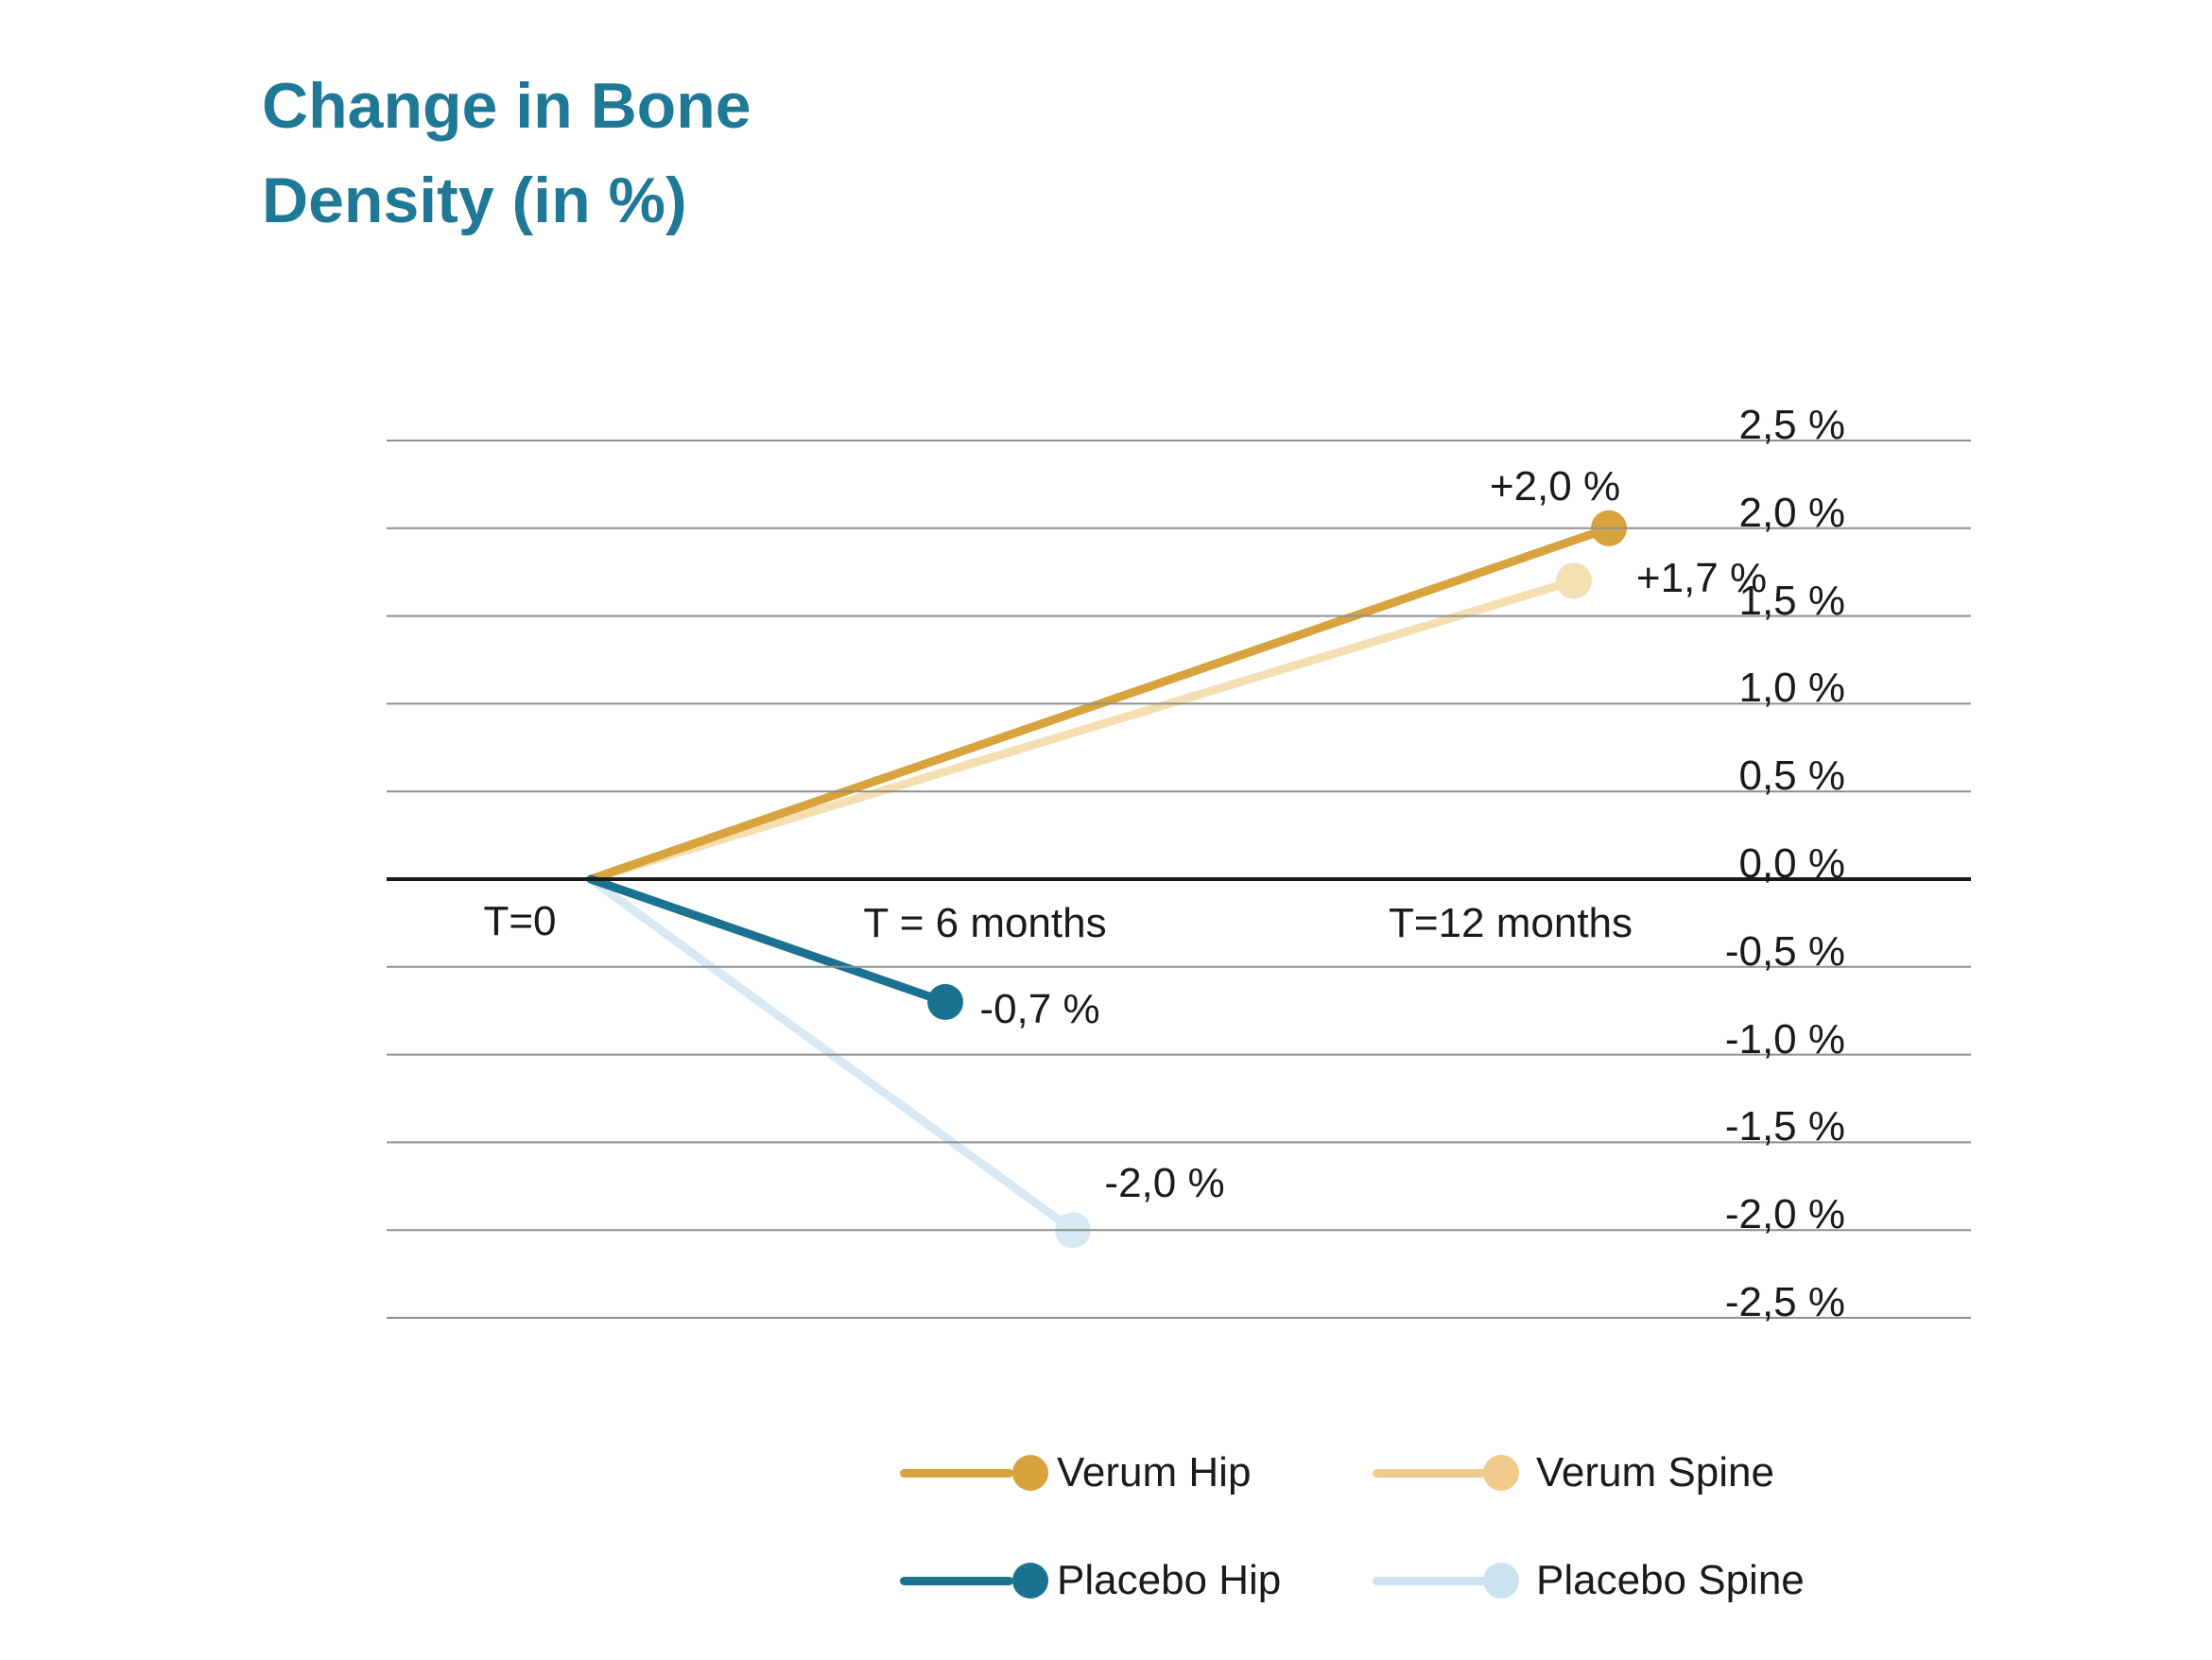 Image resolution: width=2212 pixels, height=1660 pixels. What do you see at coordinates (768, 940) in the screenshot?
I see `series-line-placebo-hip` at bounding box center [768, 940].